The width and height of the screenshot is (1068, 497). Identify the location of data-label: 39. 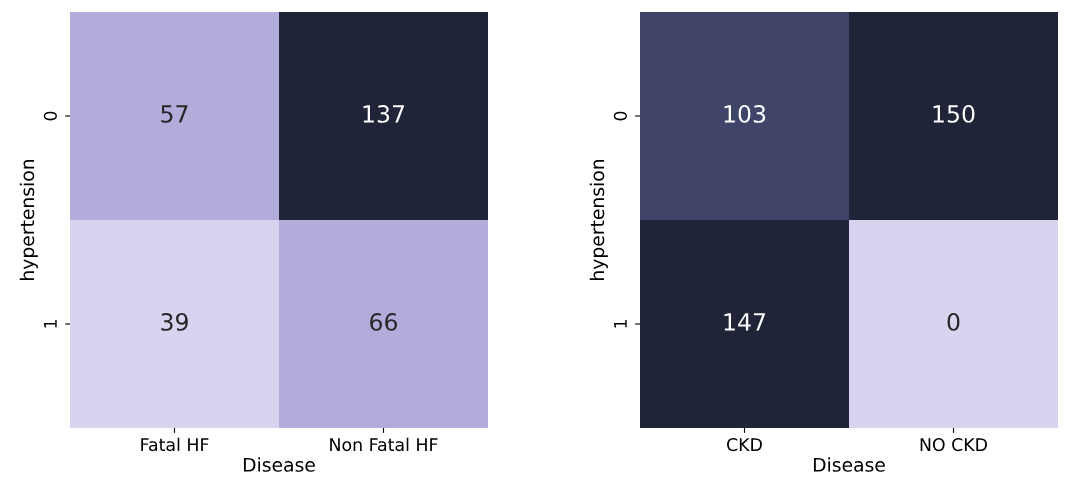
(174, 321).